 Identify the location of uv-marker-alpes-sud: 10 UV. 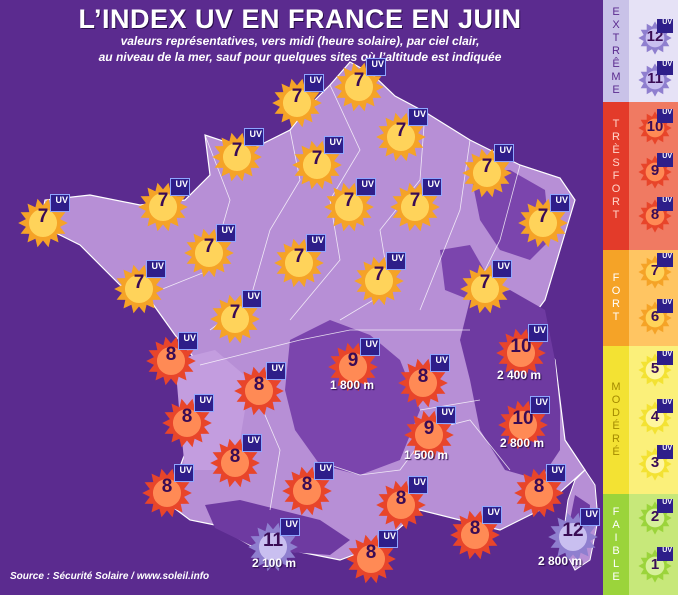
(523, 424).